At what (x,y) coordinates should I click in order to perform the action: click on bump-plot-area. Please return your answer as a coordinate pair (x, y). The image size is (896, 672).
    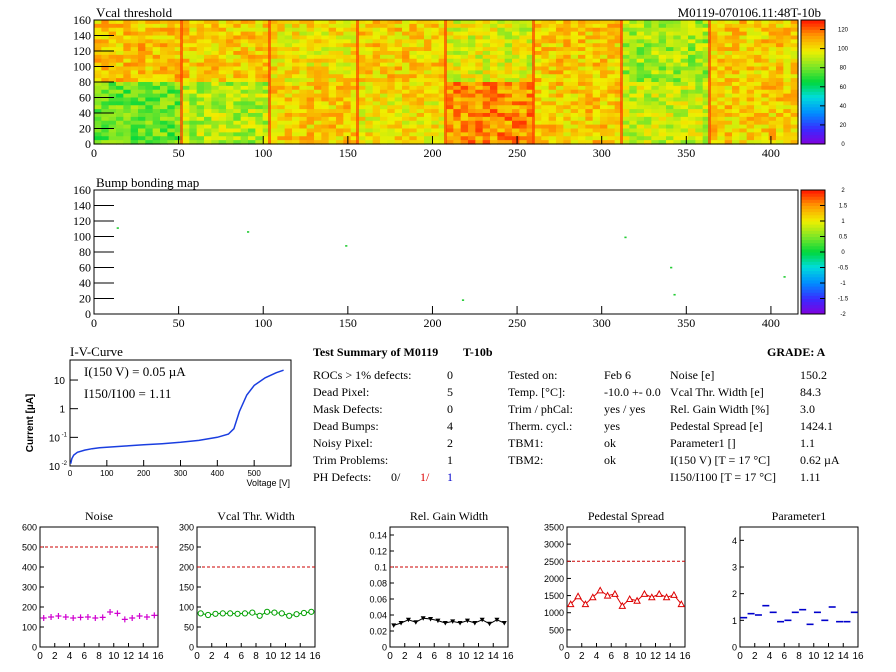
    Looking at the image, I should click on (446, 252).